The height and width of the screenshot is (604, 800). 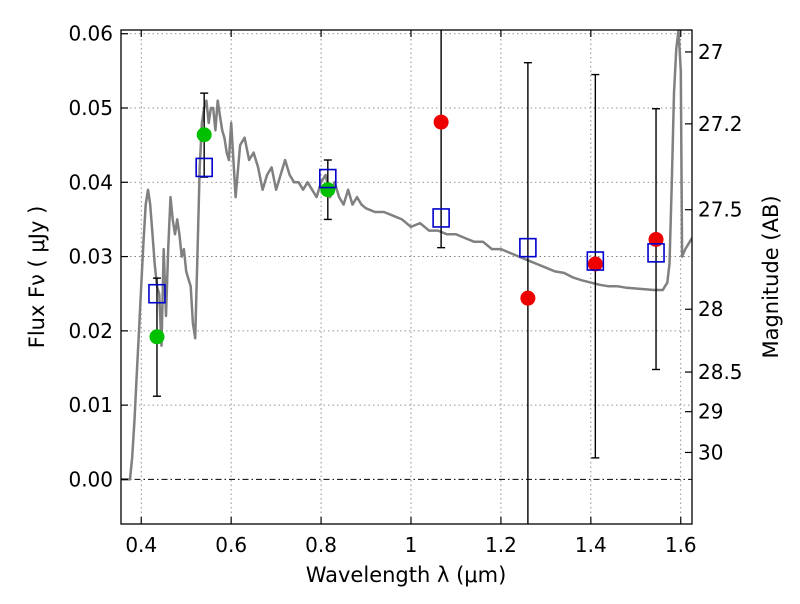 I want to click on y2-tick-label: 28.5, so click(x=720, y=372).